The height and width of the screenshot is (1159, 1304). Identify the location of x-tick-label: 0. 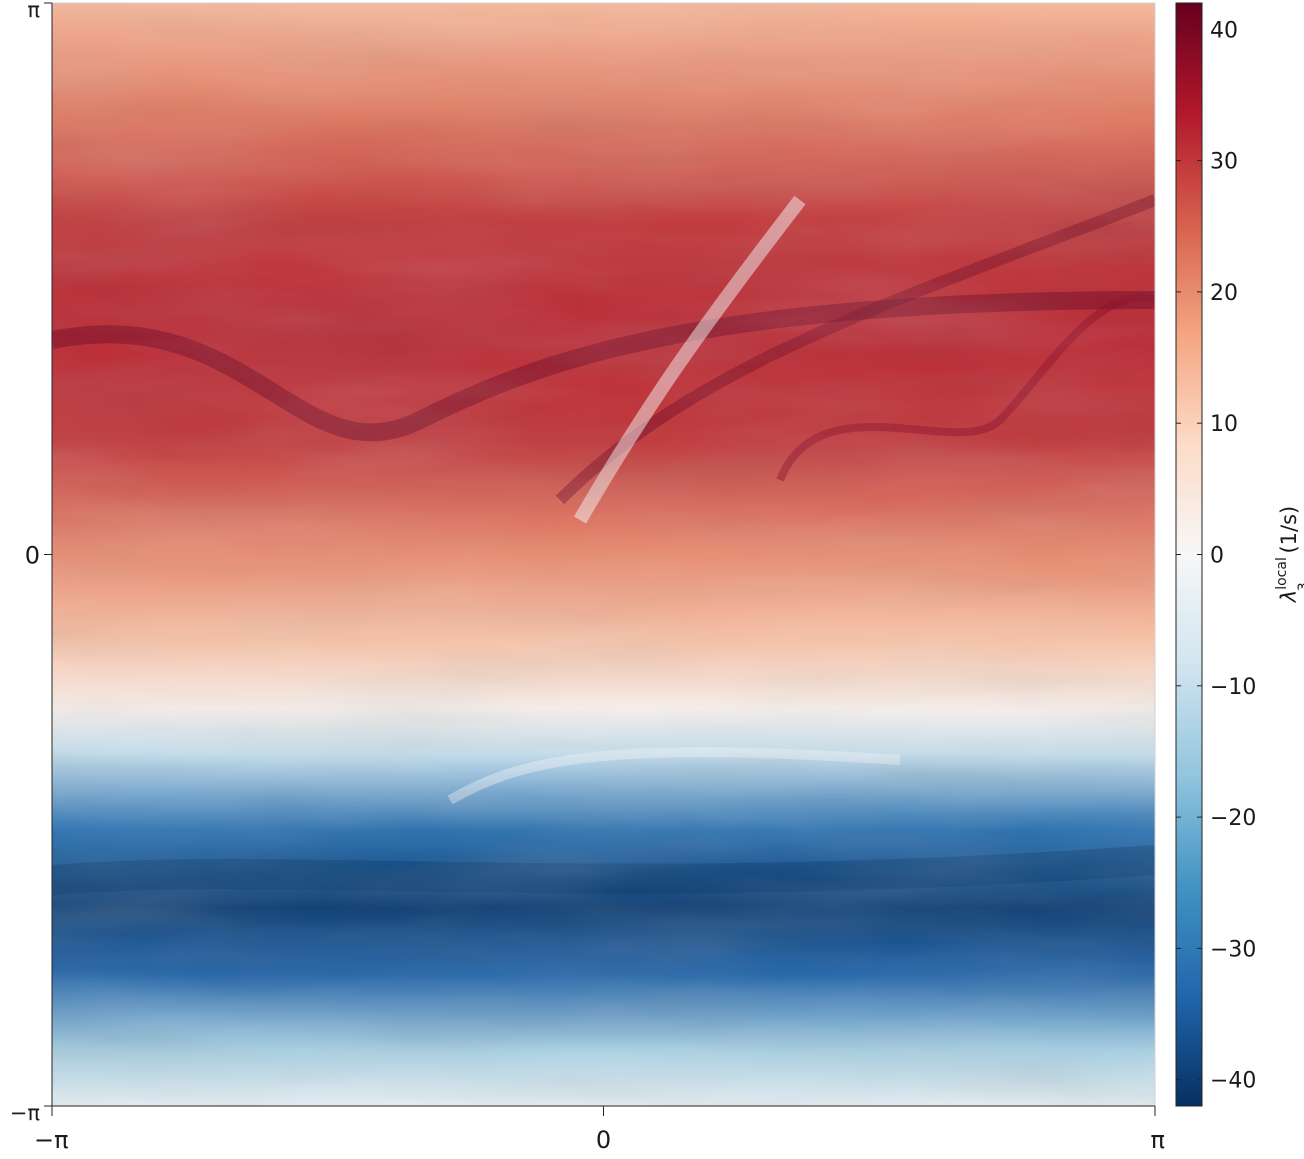
(603, 1140).